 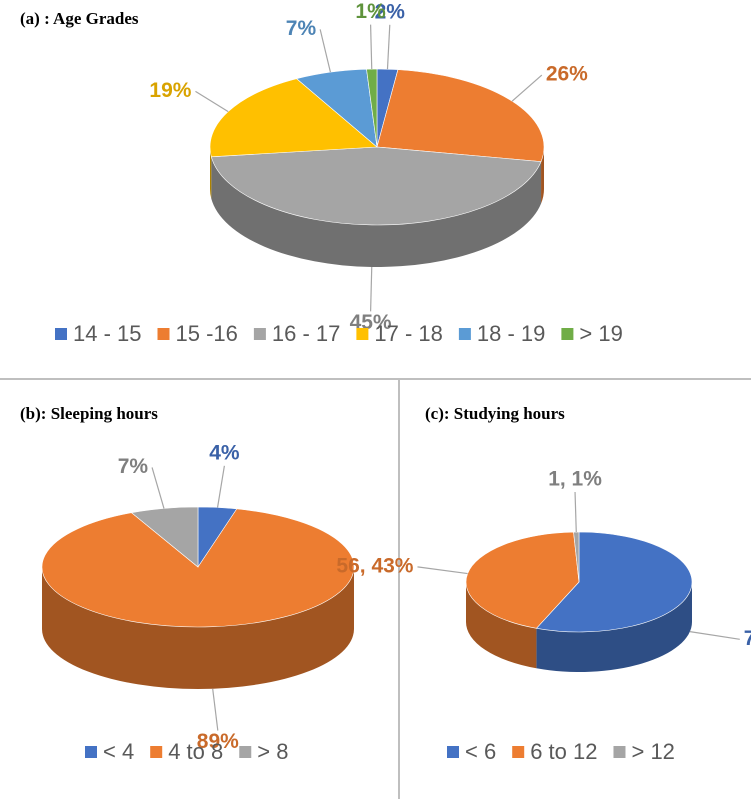 What do you see at coordinates (563, 751) in the screenshot?
I see `legend-label: 6 to 12` at bounding box center [563, 751].